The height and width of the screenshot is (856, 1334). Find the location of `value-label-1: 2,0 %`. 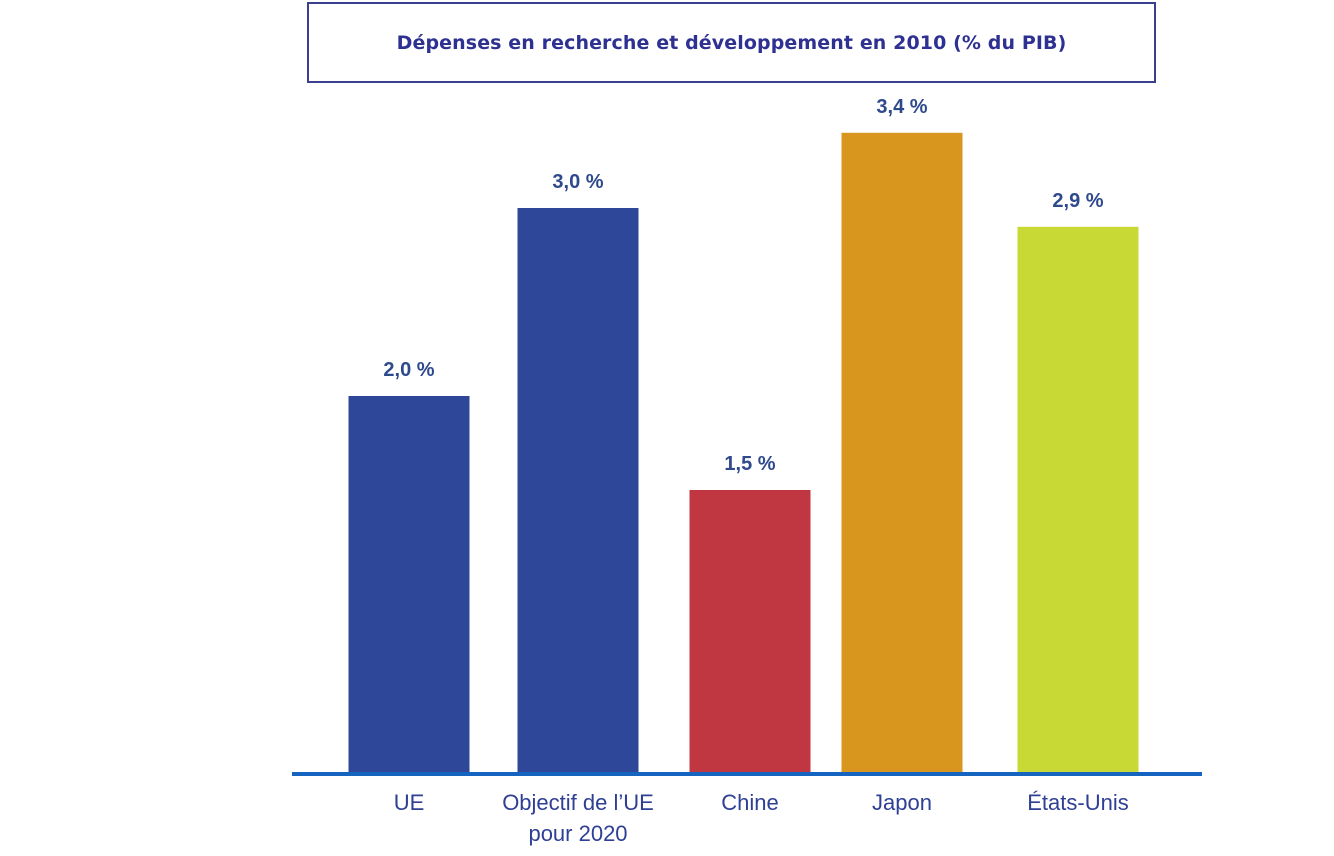

value-label-1: 2,0 % is located at coordinates (408, 370).